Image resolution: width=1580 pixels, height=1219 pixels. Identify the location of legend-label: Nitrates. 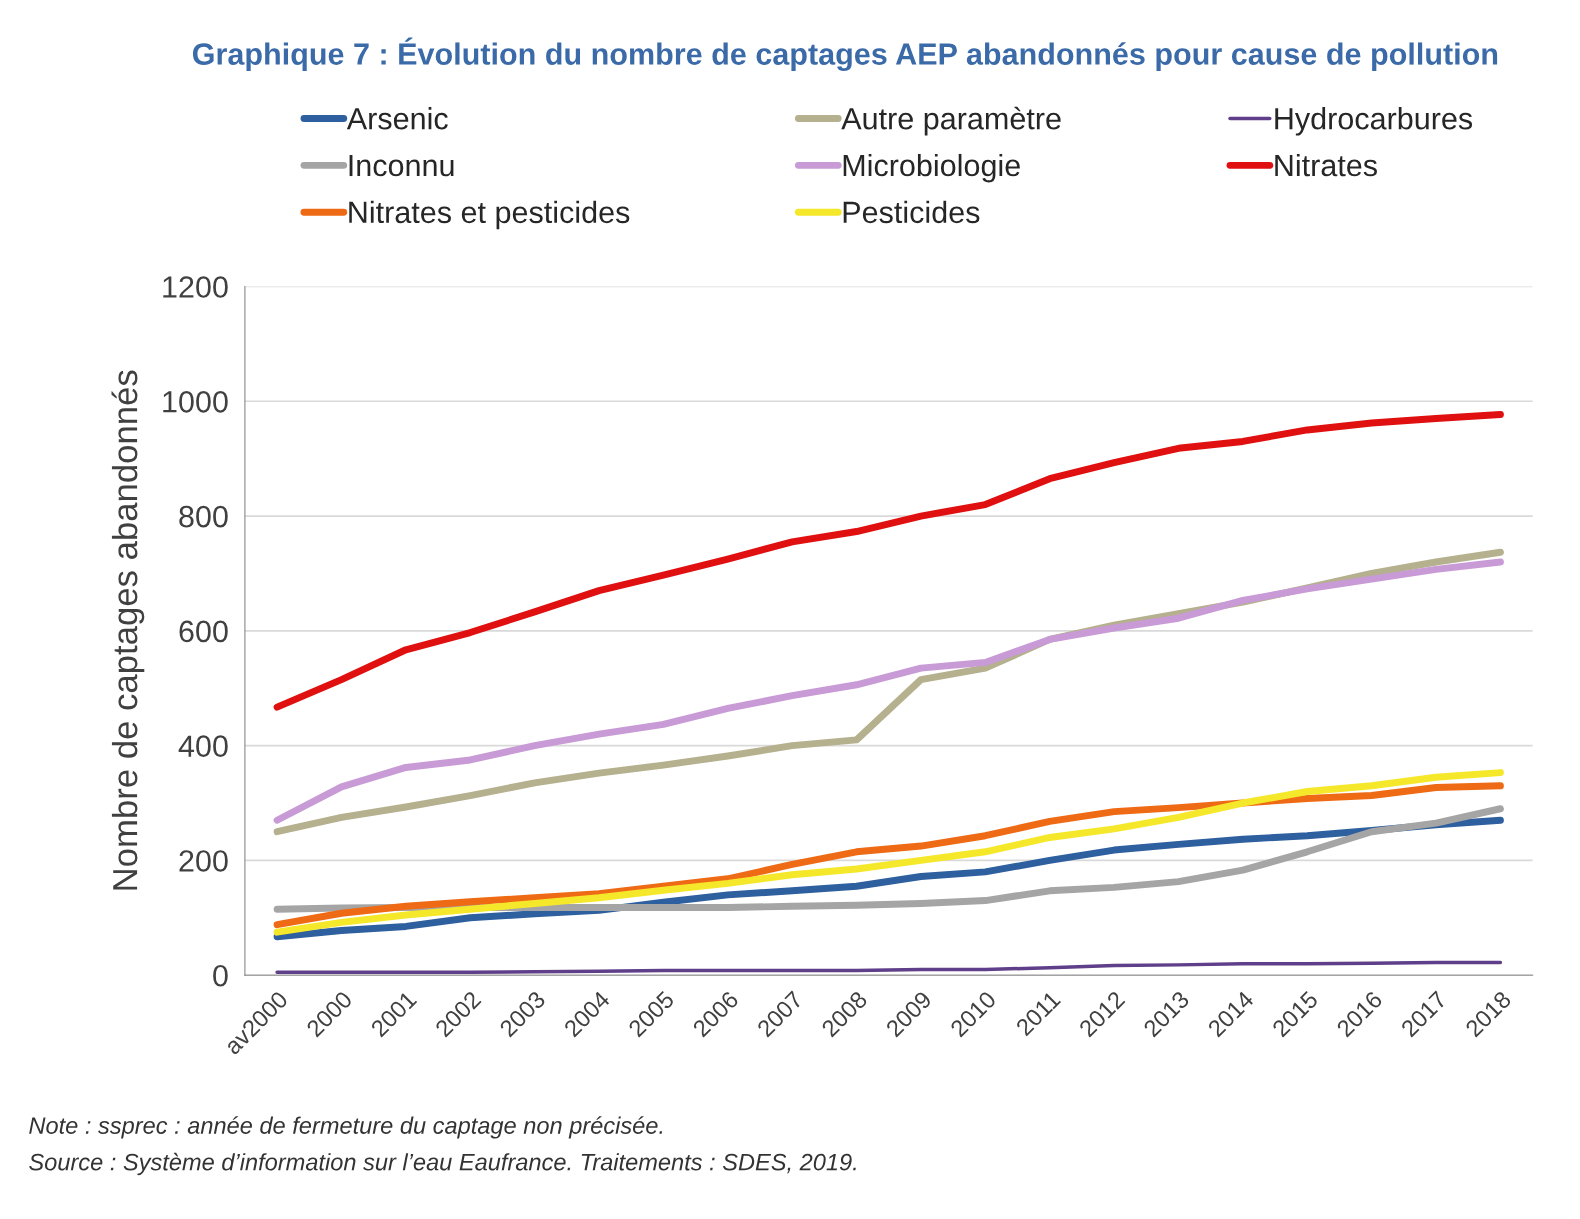
(1326, 165).